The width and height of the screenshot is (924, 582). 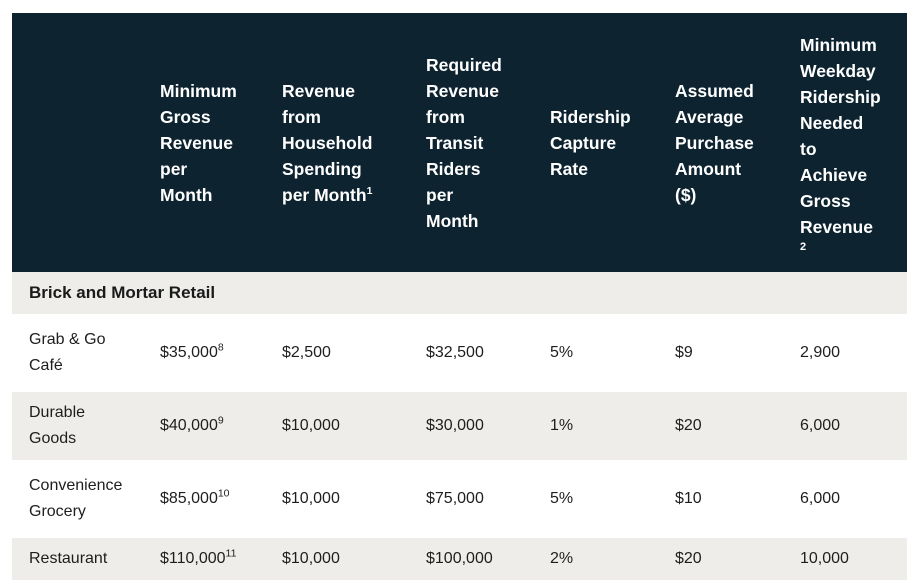 What do you see at coordinates (220, 347) in the screenshot?
I see `footnote-marker: 8` at bounding box center [220, 347].